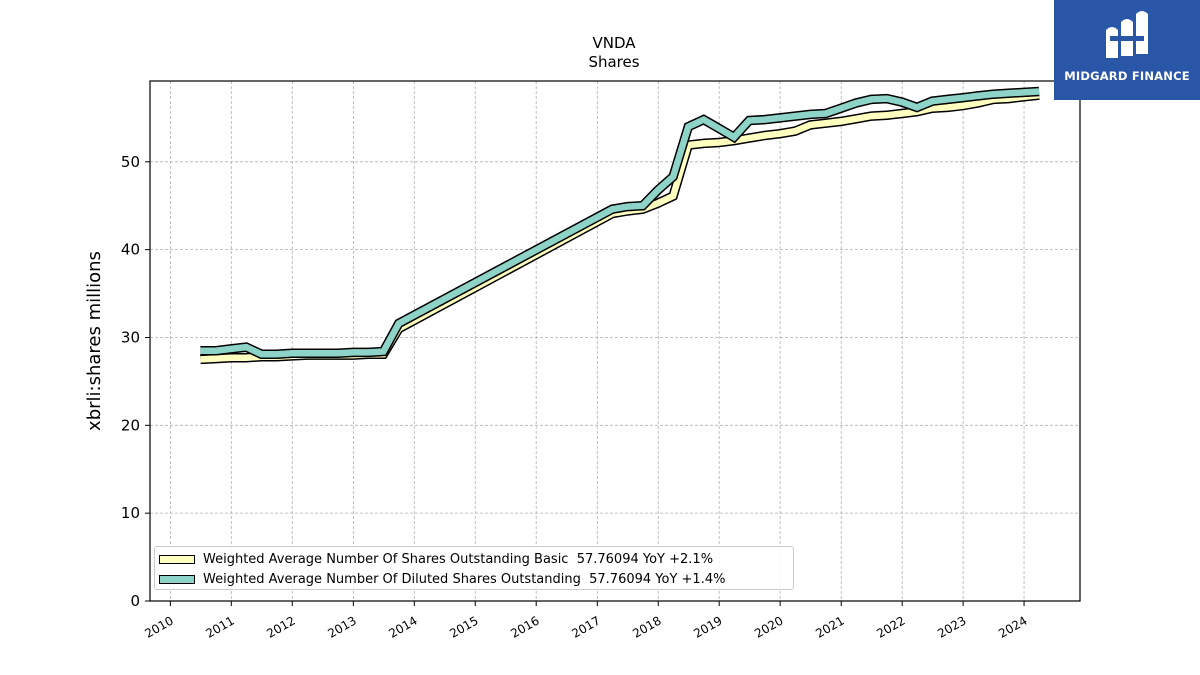 The width and height of the screenshot is (1200, 675). Describe the element at coordinates (130, 337) in the screenshot. I see `y-tick-label: 30` at that location.